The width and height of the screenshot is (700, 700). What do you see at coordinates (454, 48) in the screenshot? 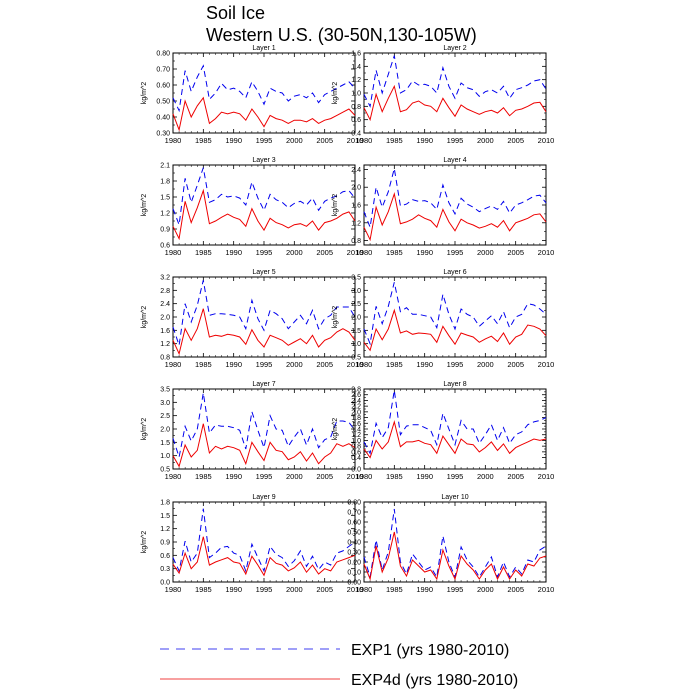
I see `panel-title: Layer 2` at bounding box center [454, 48].